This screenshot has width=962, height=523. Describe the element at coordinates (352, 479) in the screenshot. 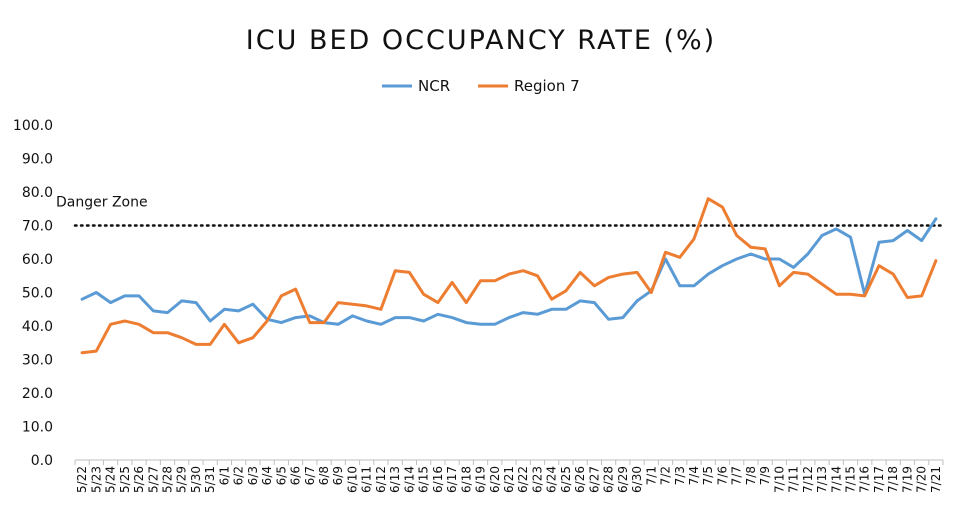

I see `x-tick-label: 6/10` at that location.